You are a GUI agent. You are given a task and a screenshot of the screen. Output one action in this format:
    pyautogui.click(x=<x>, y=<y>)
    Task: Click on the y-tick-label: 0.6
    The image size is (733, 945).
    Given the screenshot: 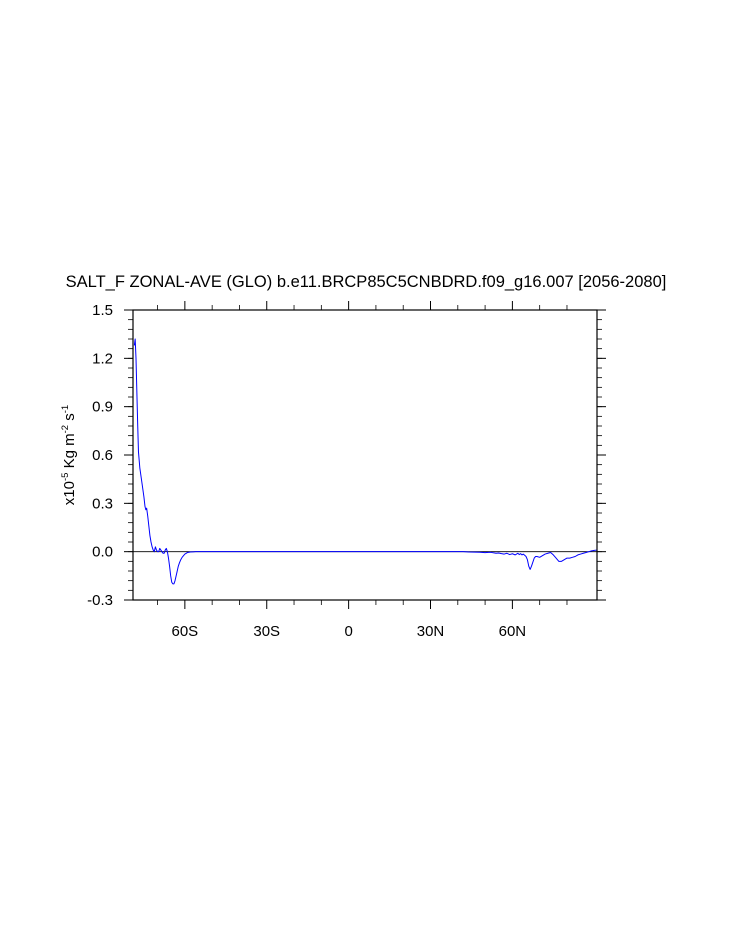 What is the action you would take?
    pyautogui.click(x=102, y=455)
    